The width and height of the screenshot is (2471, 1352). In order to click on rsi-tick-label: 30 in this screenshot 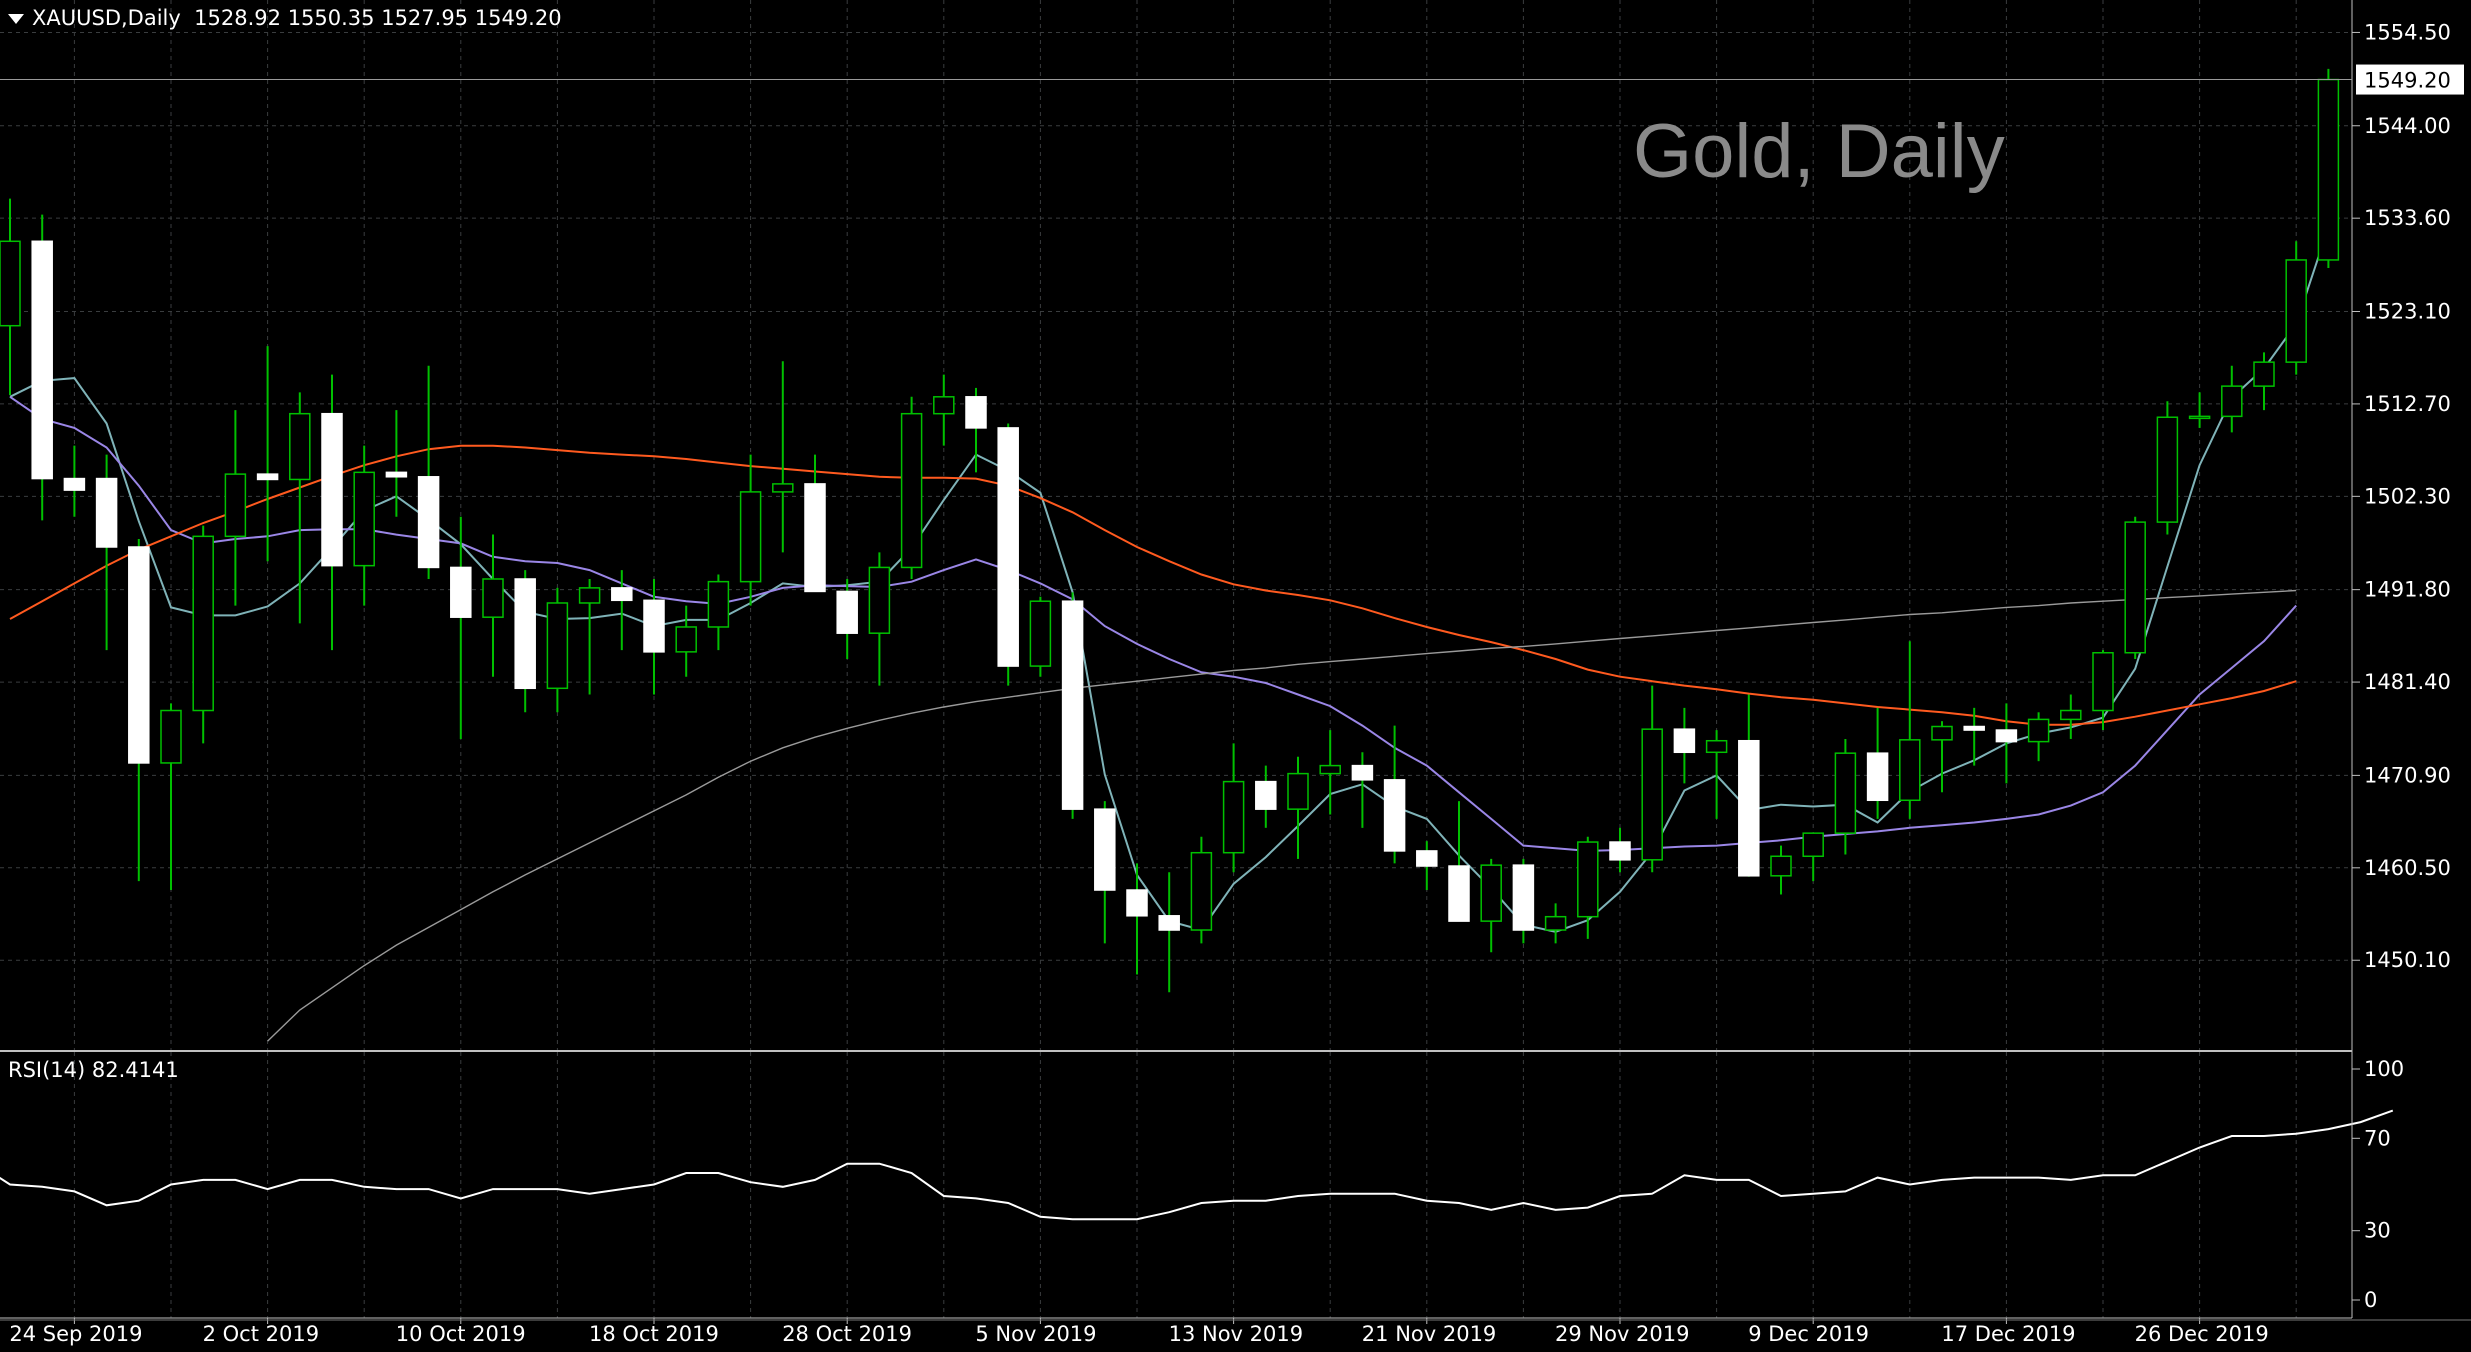, I will do `click(2377, 1231)`.